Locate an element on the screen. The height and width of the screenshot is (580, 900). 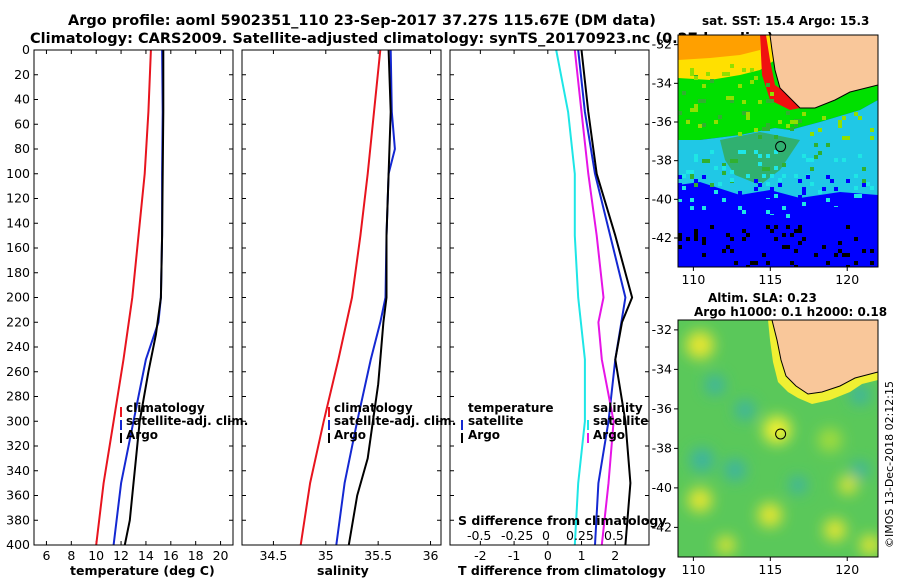
x-tick-label: 2 is located at coordinates (615, 555).